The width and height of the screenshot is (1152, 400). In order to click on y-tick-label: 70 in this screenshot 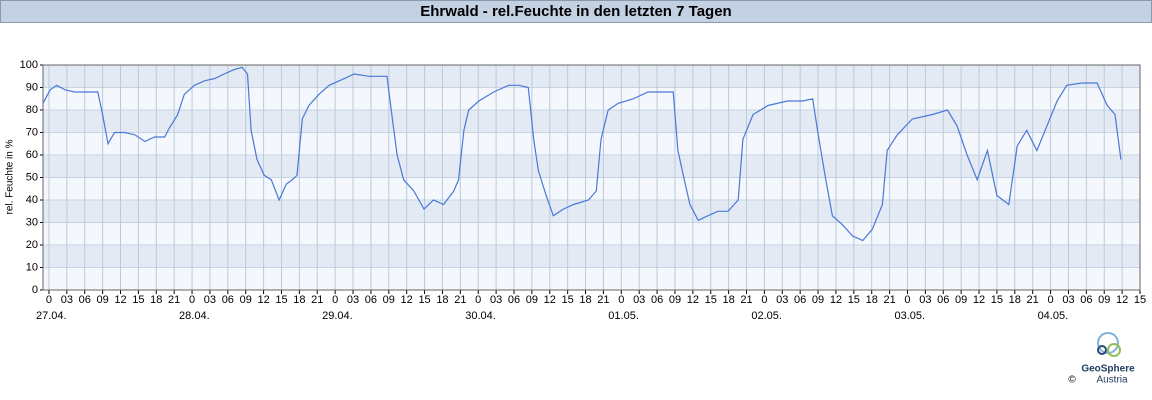, I will do `click(32, 132)`.